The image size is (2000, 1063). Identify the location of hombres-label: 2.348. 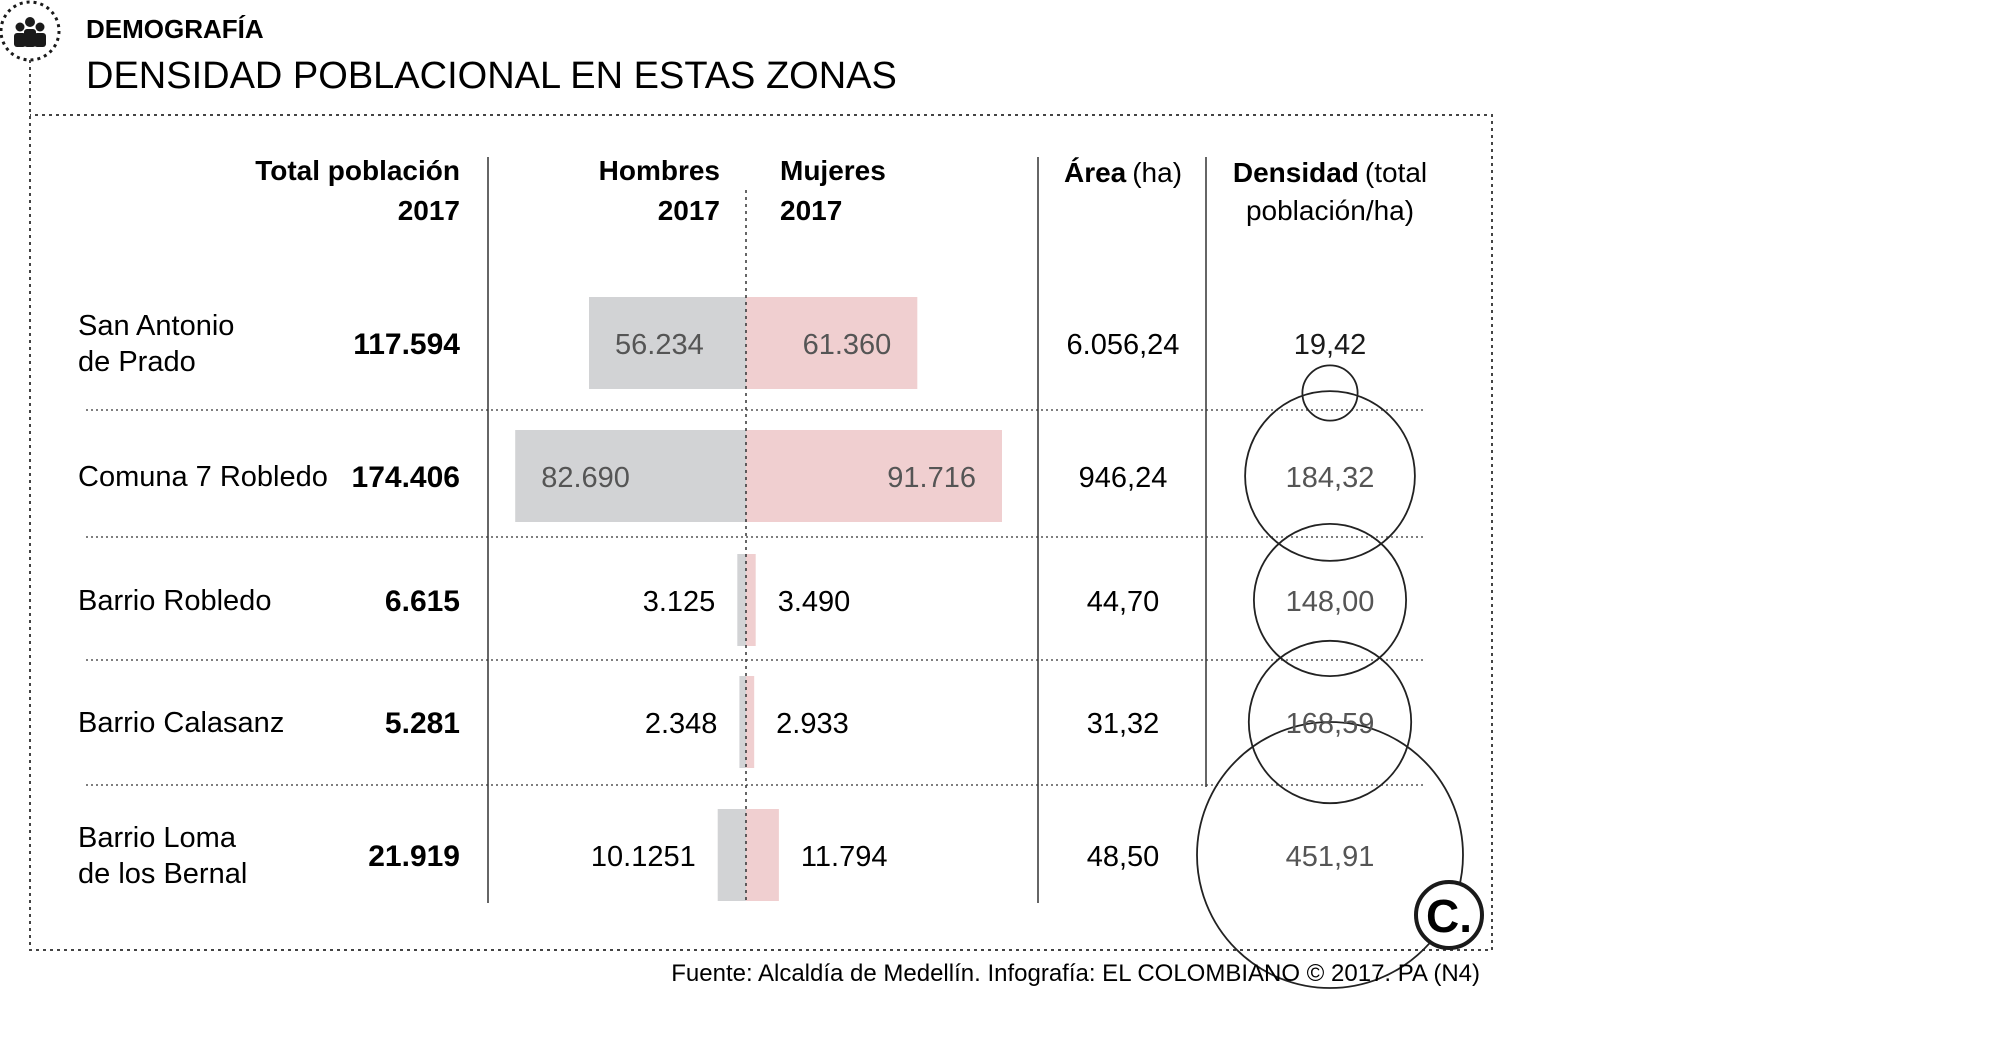
(681, 724).